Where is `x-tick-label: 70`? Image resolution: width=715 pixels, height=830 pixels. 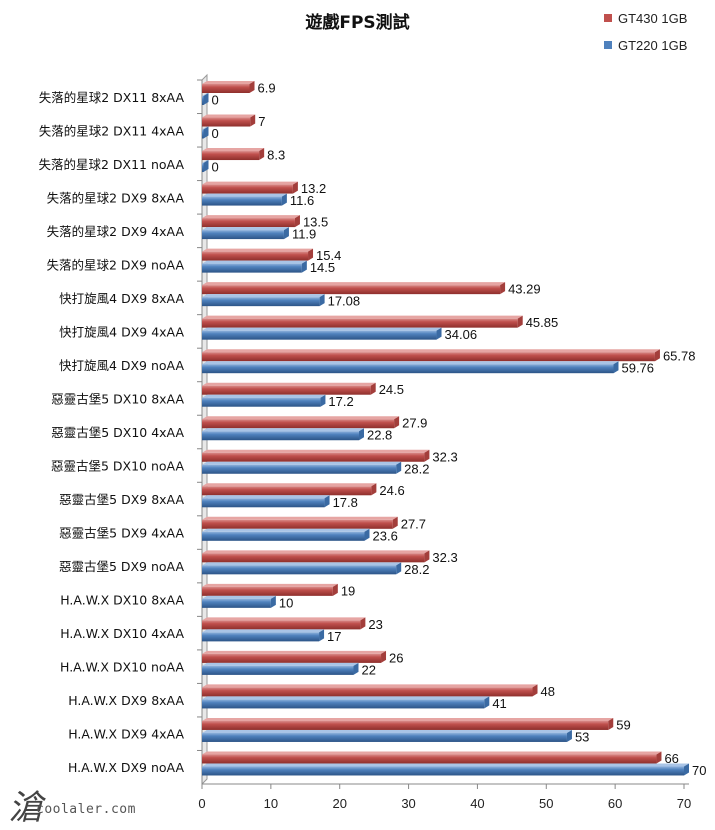
x-tick-label: 70 is located at coordinates (684, 803).